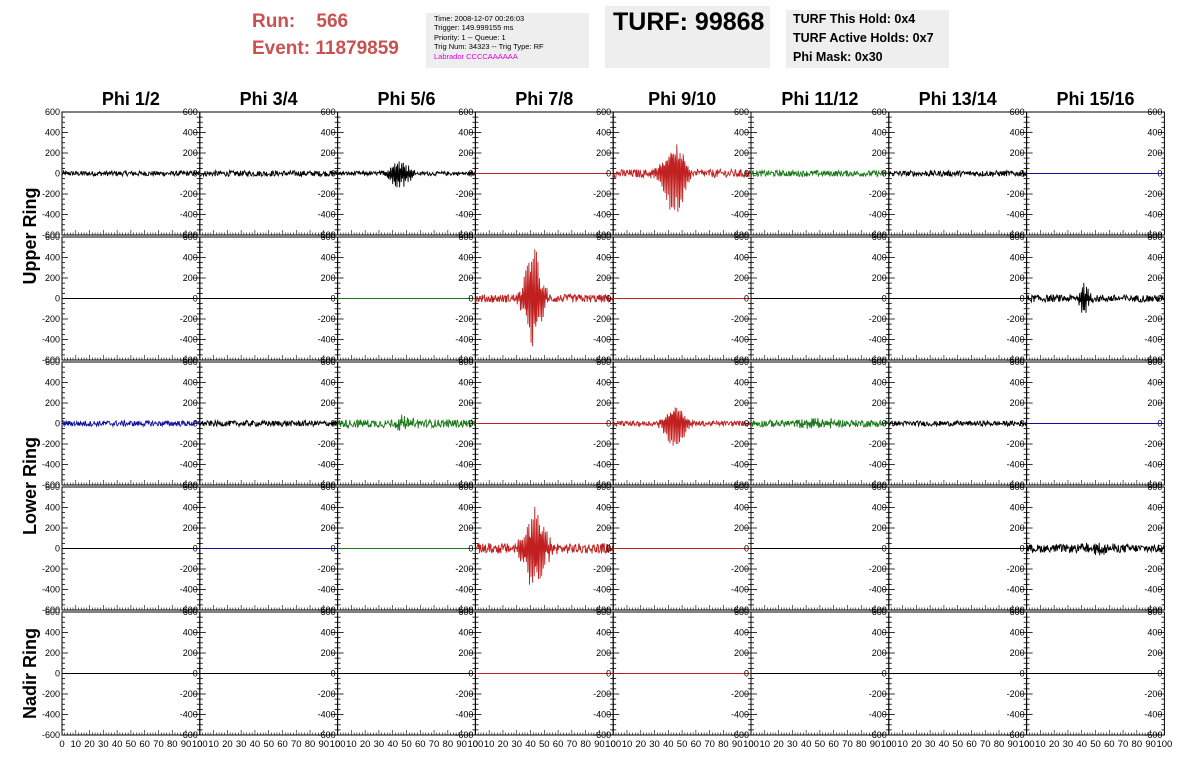 The width and height of the screenshot is (1196, 772). I want to click on turf-this-hold: TURF This Hold: 0x4, so click(854, 19).